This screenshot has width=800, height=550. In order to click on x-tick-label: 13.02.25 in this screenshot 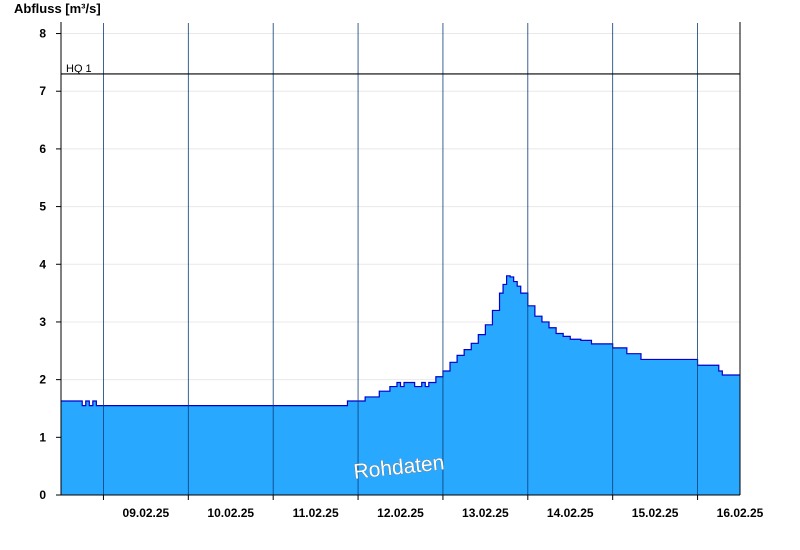, I will do `click(485, 513)`.